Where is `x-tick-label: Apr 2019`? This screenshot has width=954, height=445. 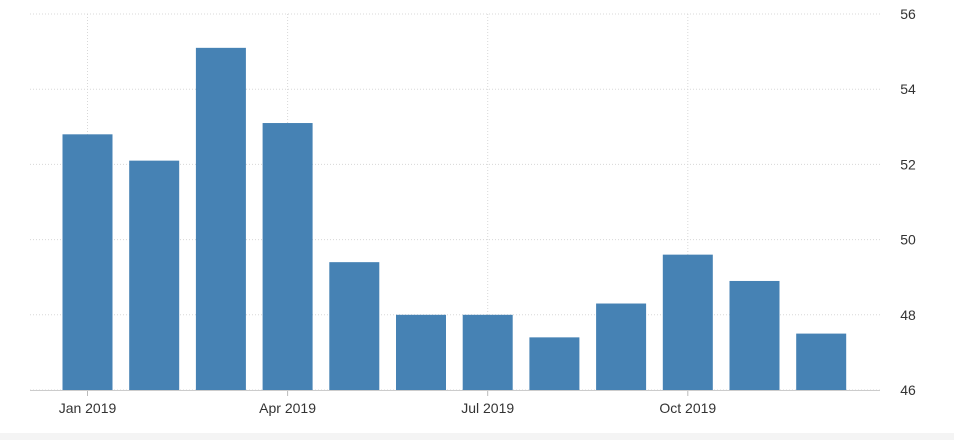 x-tick-label: Apr 2019 is located at coordinates (287, 408).